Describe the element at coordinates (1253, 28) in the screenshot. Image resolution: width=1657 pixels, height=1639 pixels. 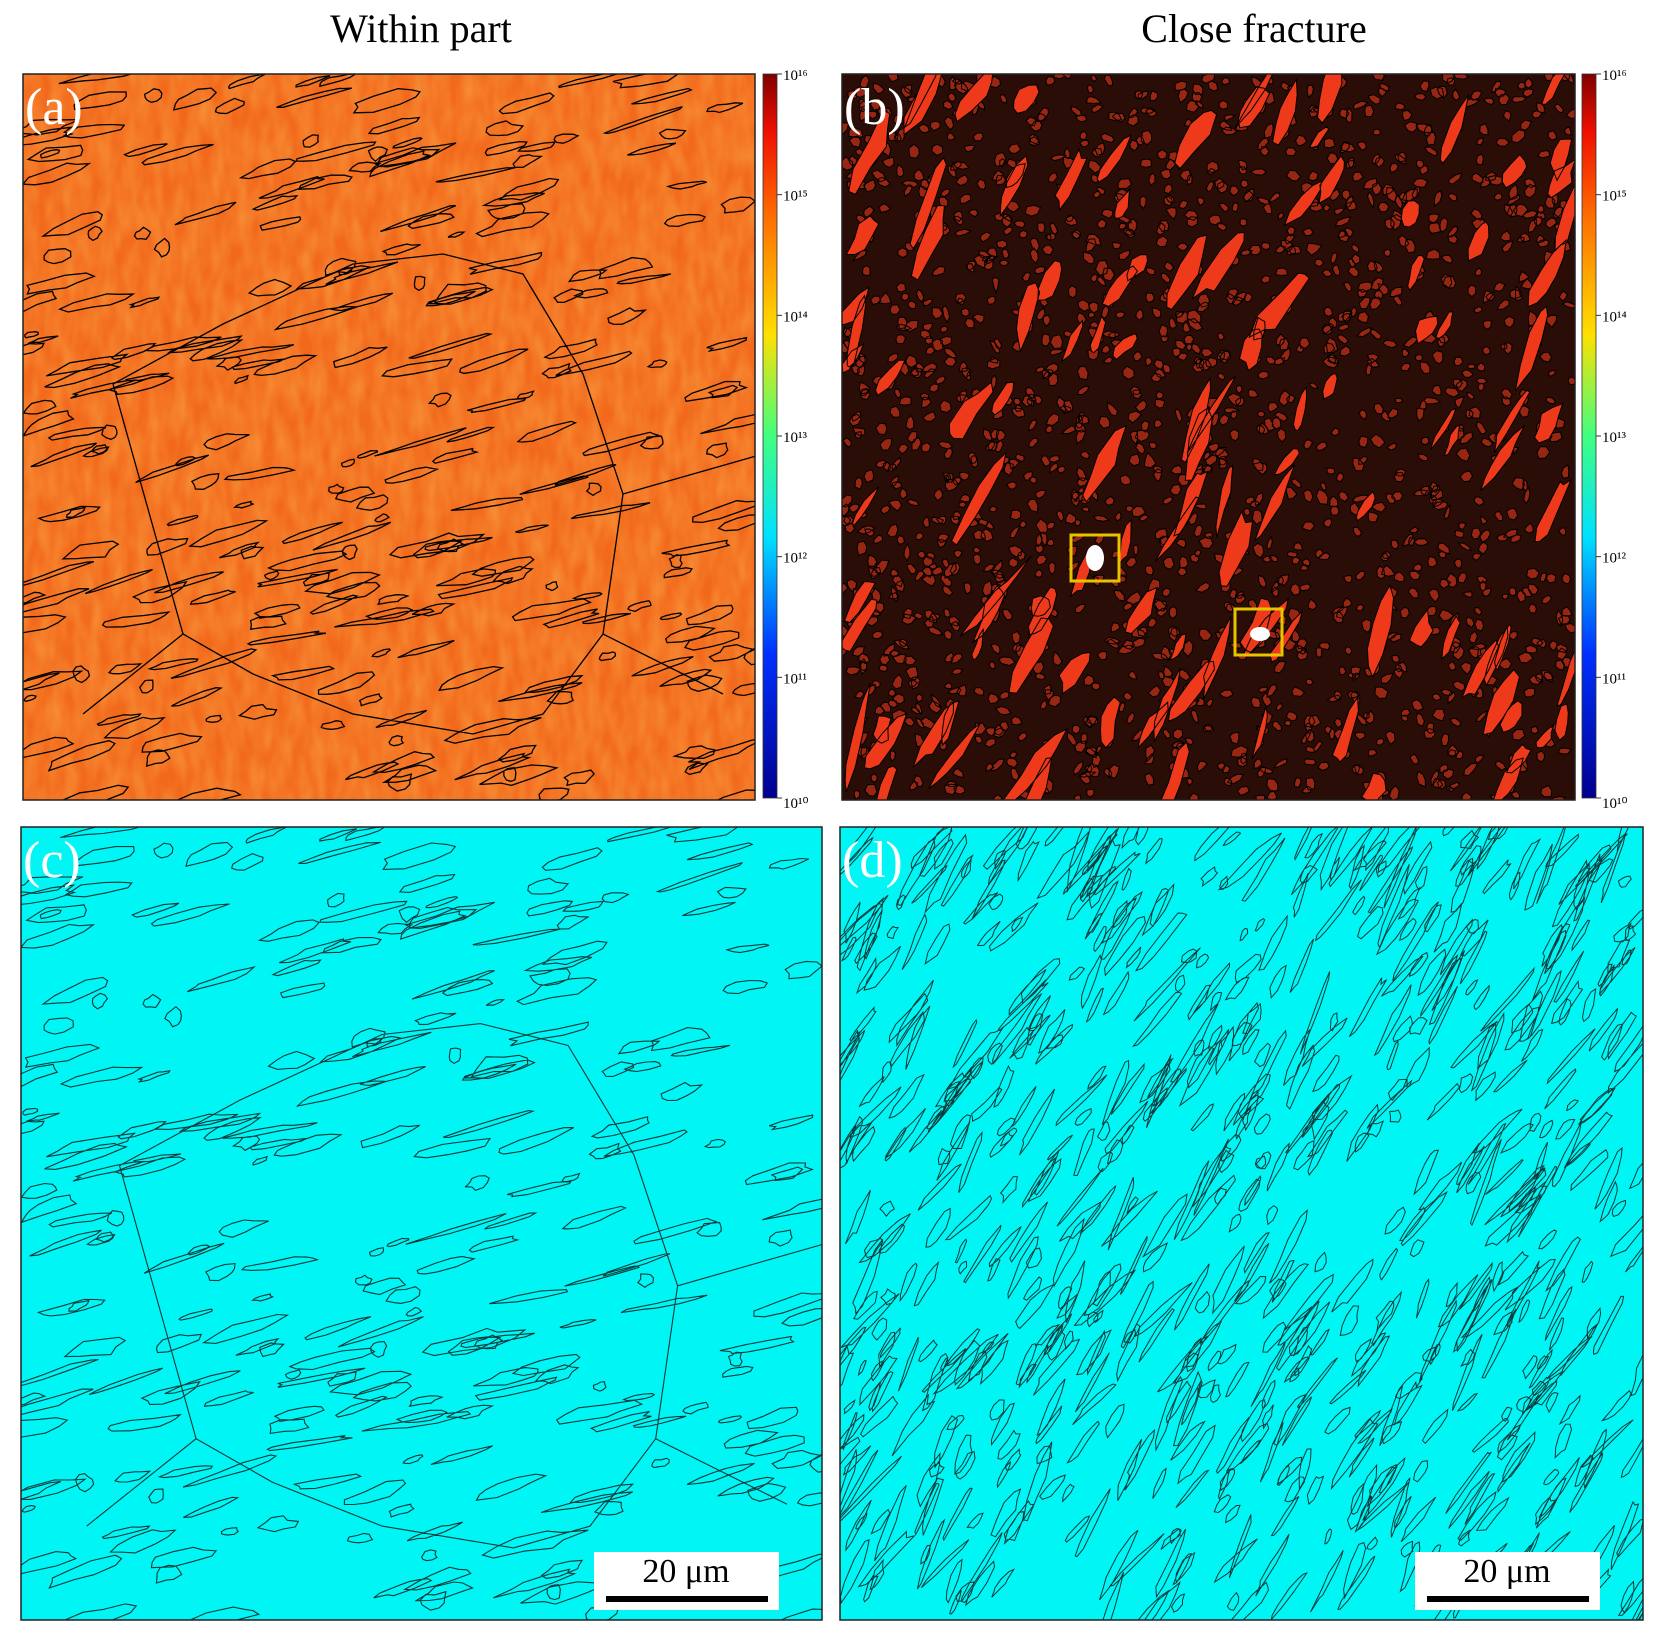
I see `column-title: Close fracture` at that location.